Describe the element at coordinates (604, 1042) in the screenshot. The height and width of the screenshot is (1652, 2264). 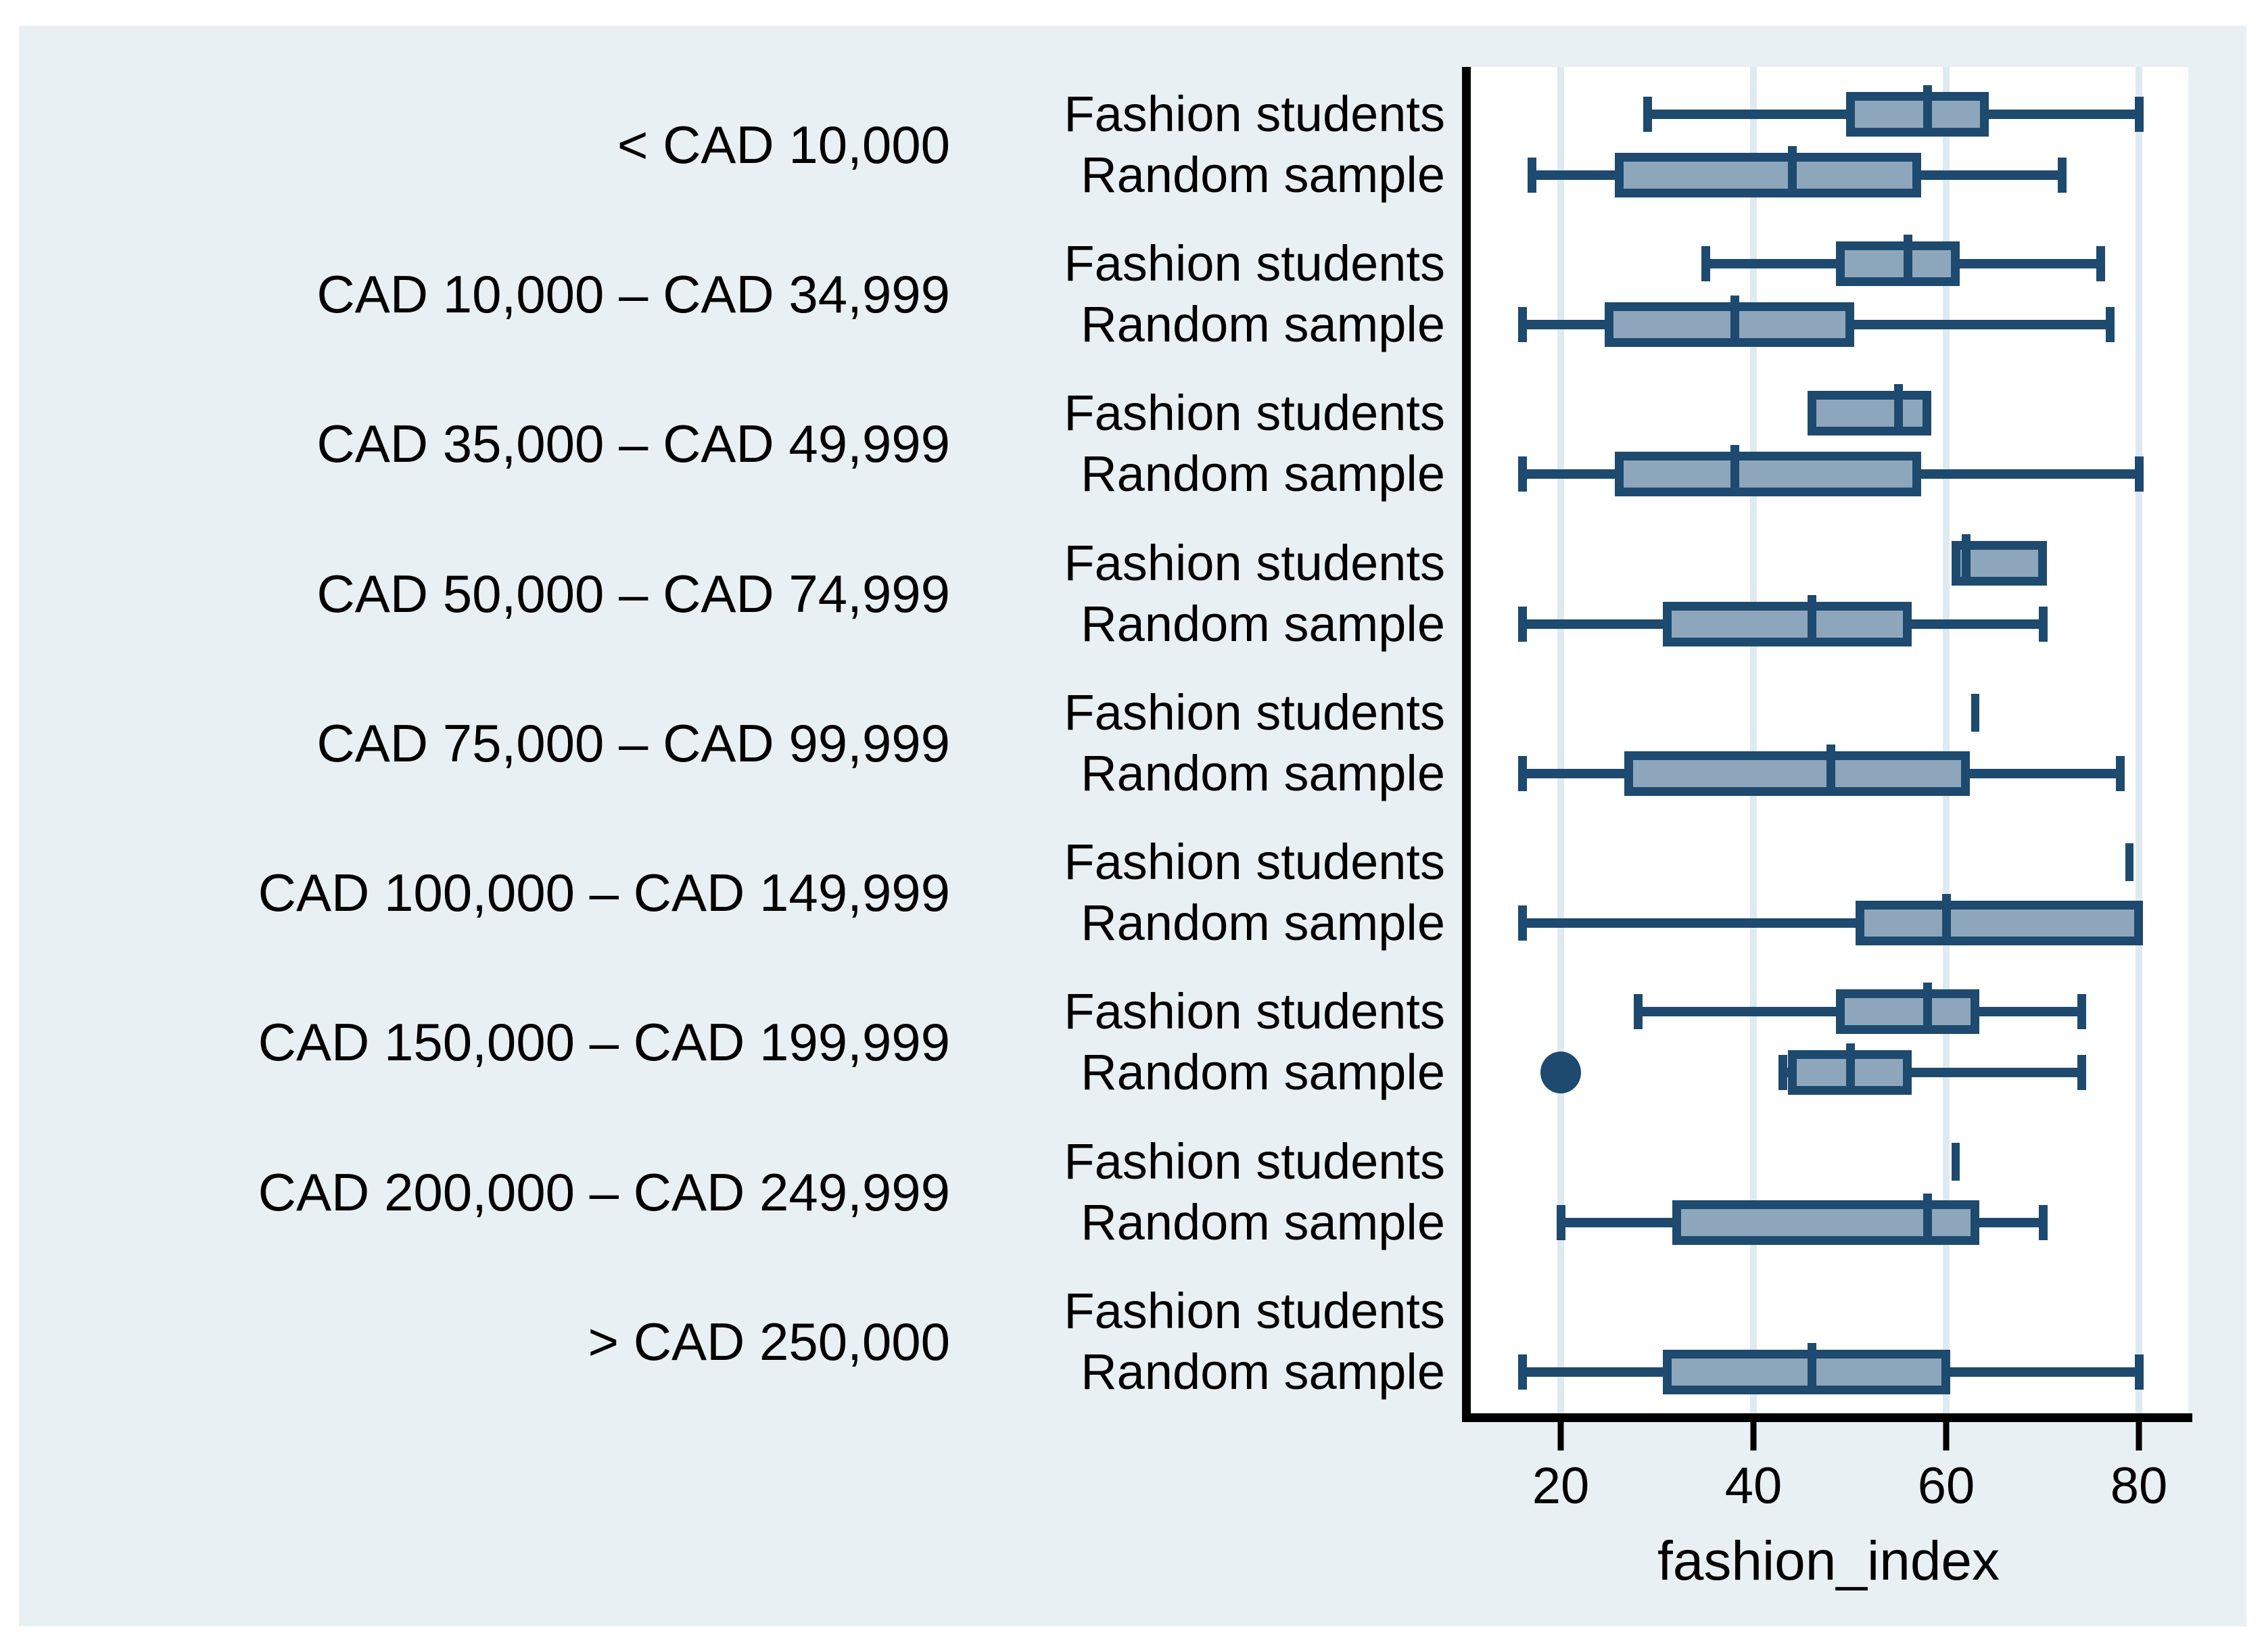
I see `category-label: CAD 150,000 – CAD 199,999` at that location.